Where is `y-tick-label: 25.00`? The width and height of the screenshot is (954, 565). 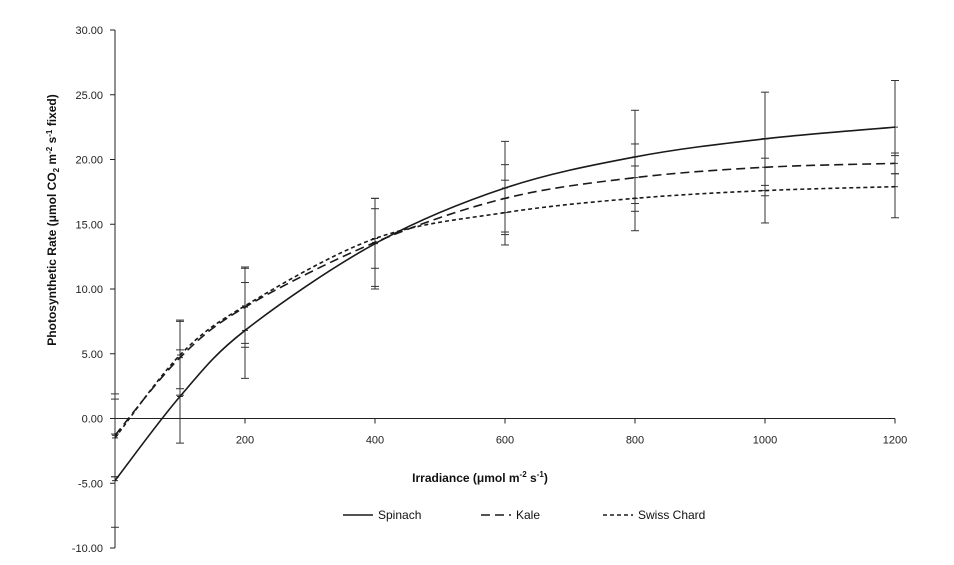
y-tick-label: 25.00 is located at coordinates (89, 96).